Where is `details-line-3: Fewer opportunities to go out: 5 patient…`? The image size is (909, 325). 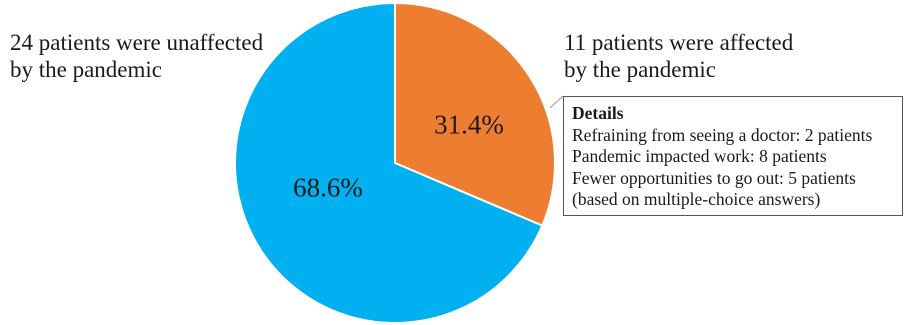 details-line-3: Fewer opportunities to go out: 5 patient… is located at coordinates (714, 177).